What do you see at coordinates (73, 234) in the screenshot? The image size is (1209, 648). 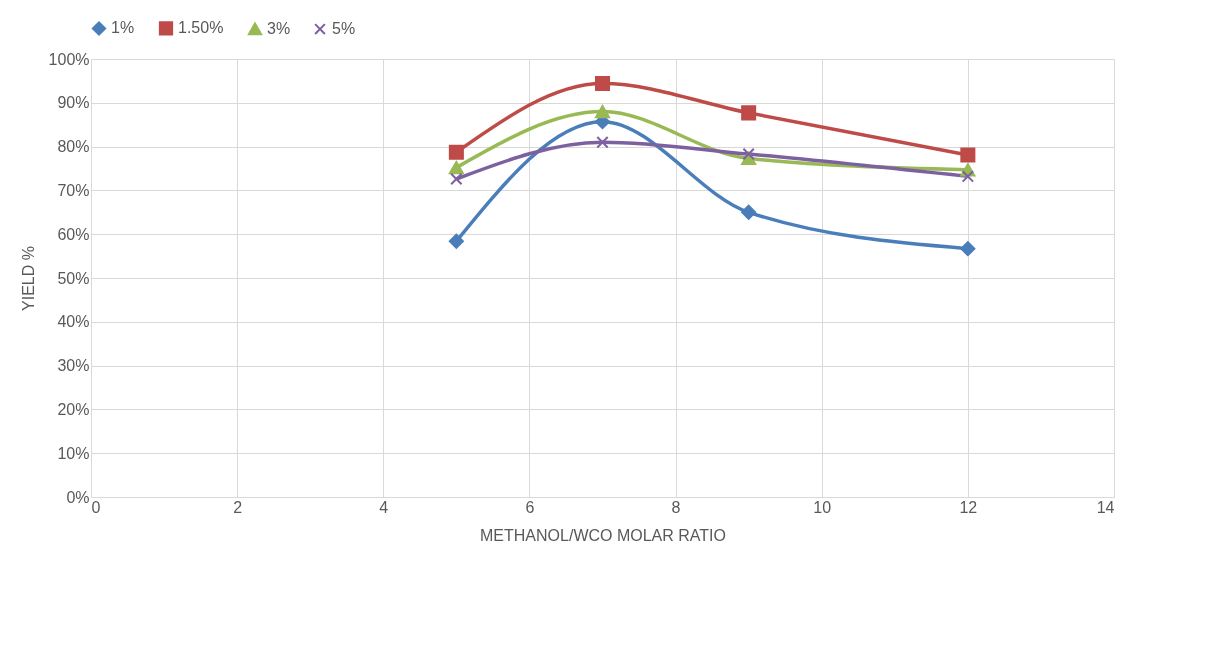 I see `y-tick-label: 60%` at bounding box center [73, 234].